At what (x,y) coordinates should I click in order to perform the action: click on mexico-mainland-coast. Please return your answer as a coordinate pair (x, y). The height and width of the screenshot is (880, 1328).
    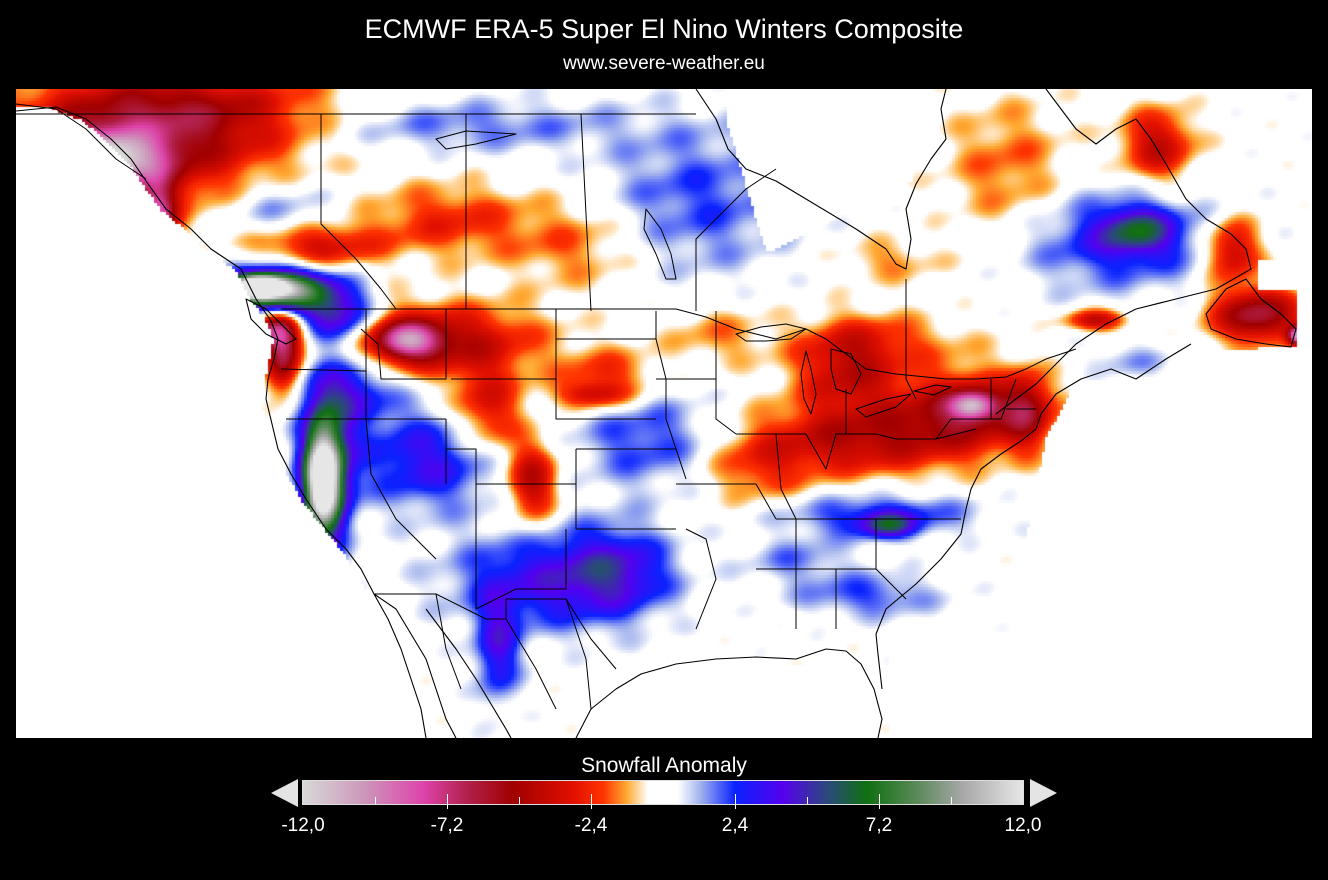
    Looking at the image, I should click on (468, 673).